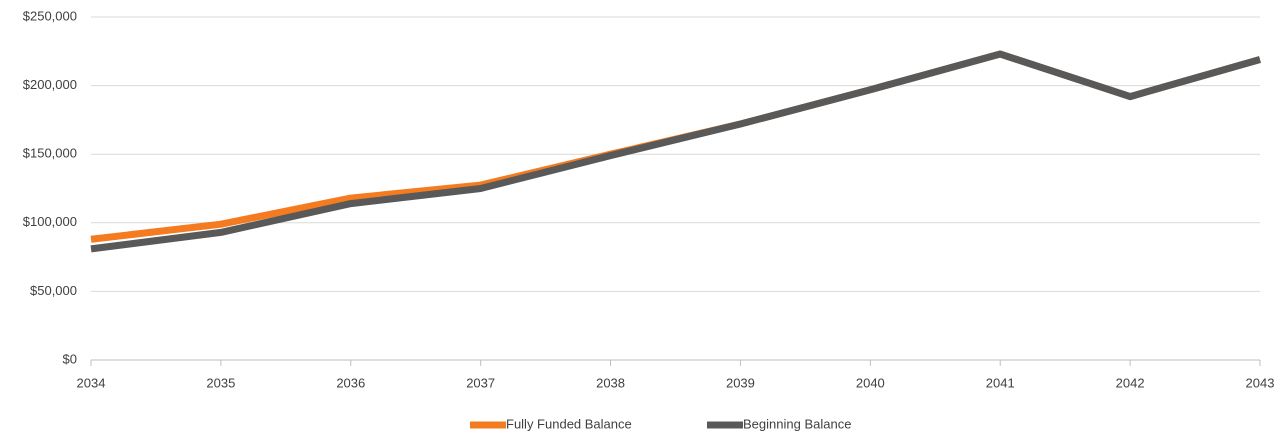 The image size is (1287, 435). I want to click on y-tick-label: $150,000, so click(50, 153).